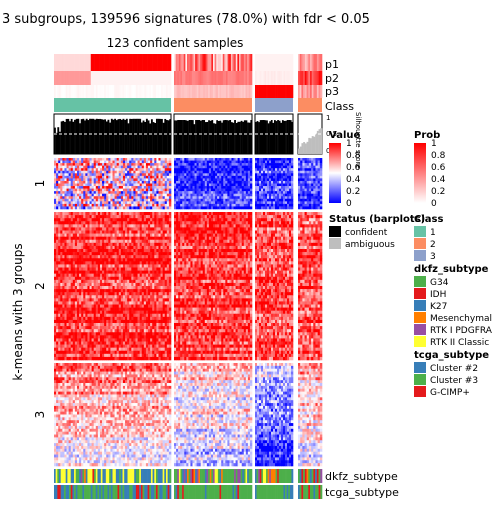  I want to click on prob-cell, so click(170, 91).